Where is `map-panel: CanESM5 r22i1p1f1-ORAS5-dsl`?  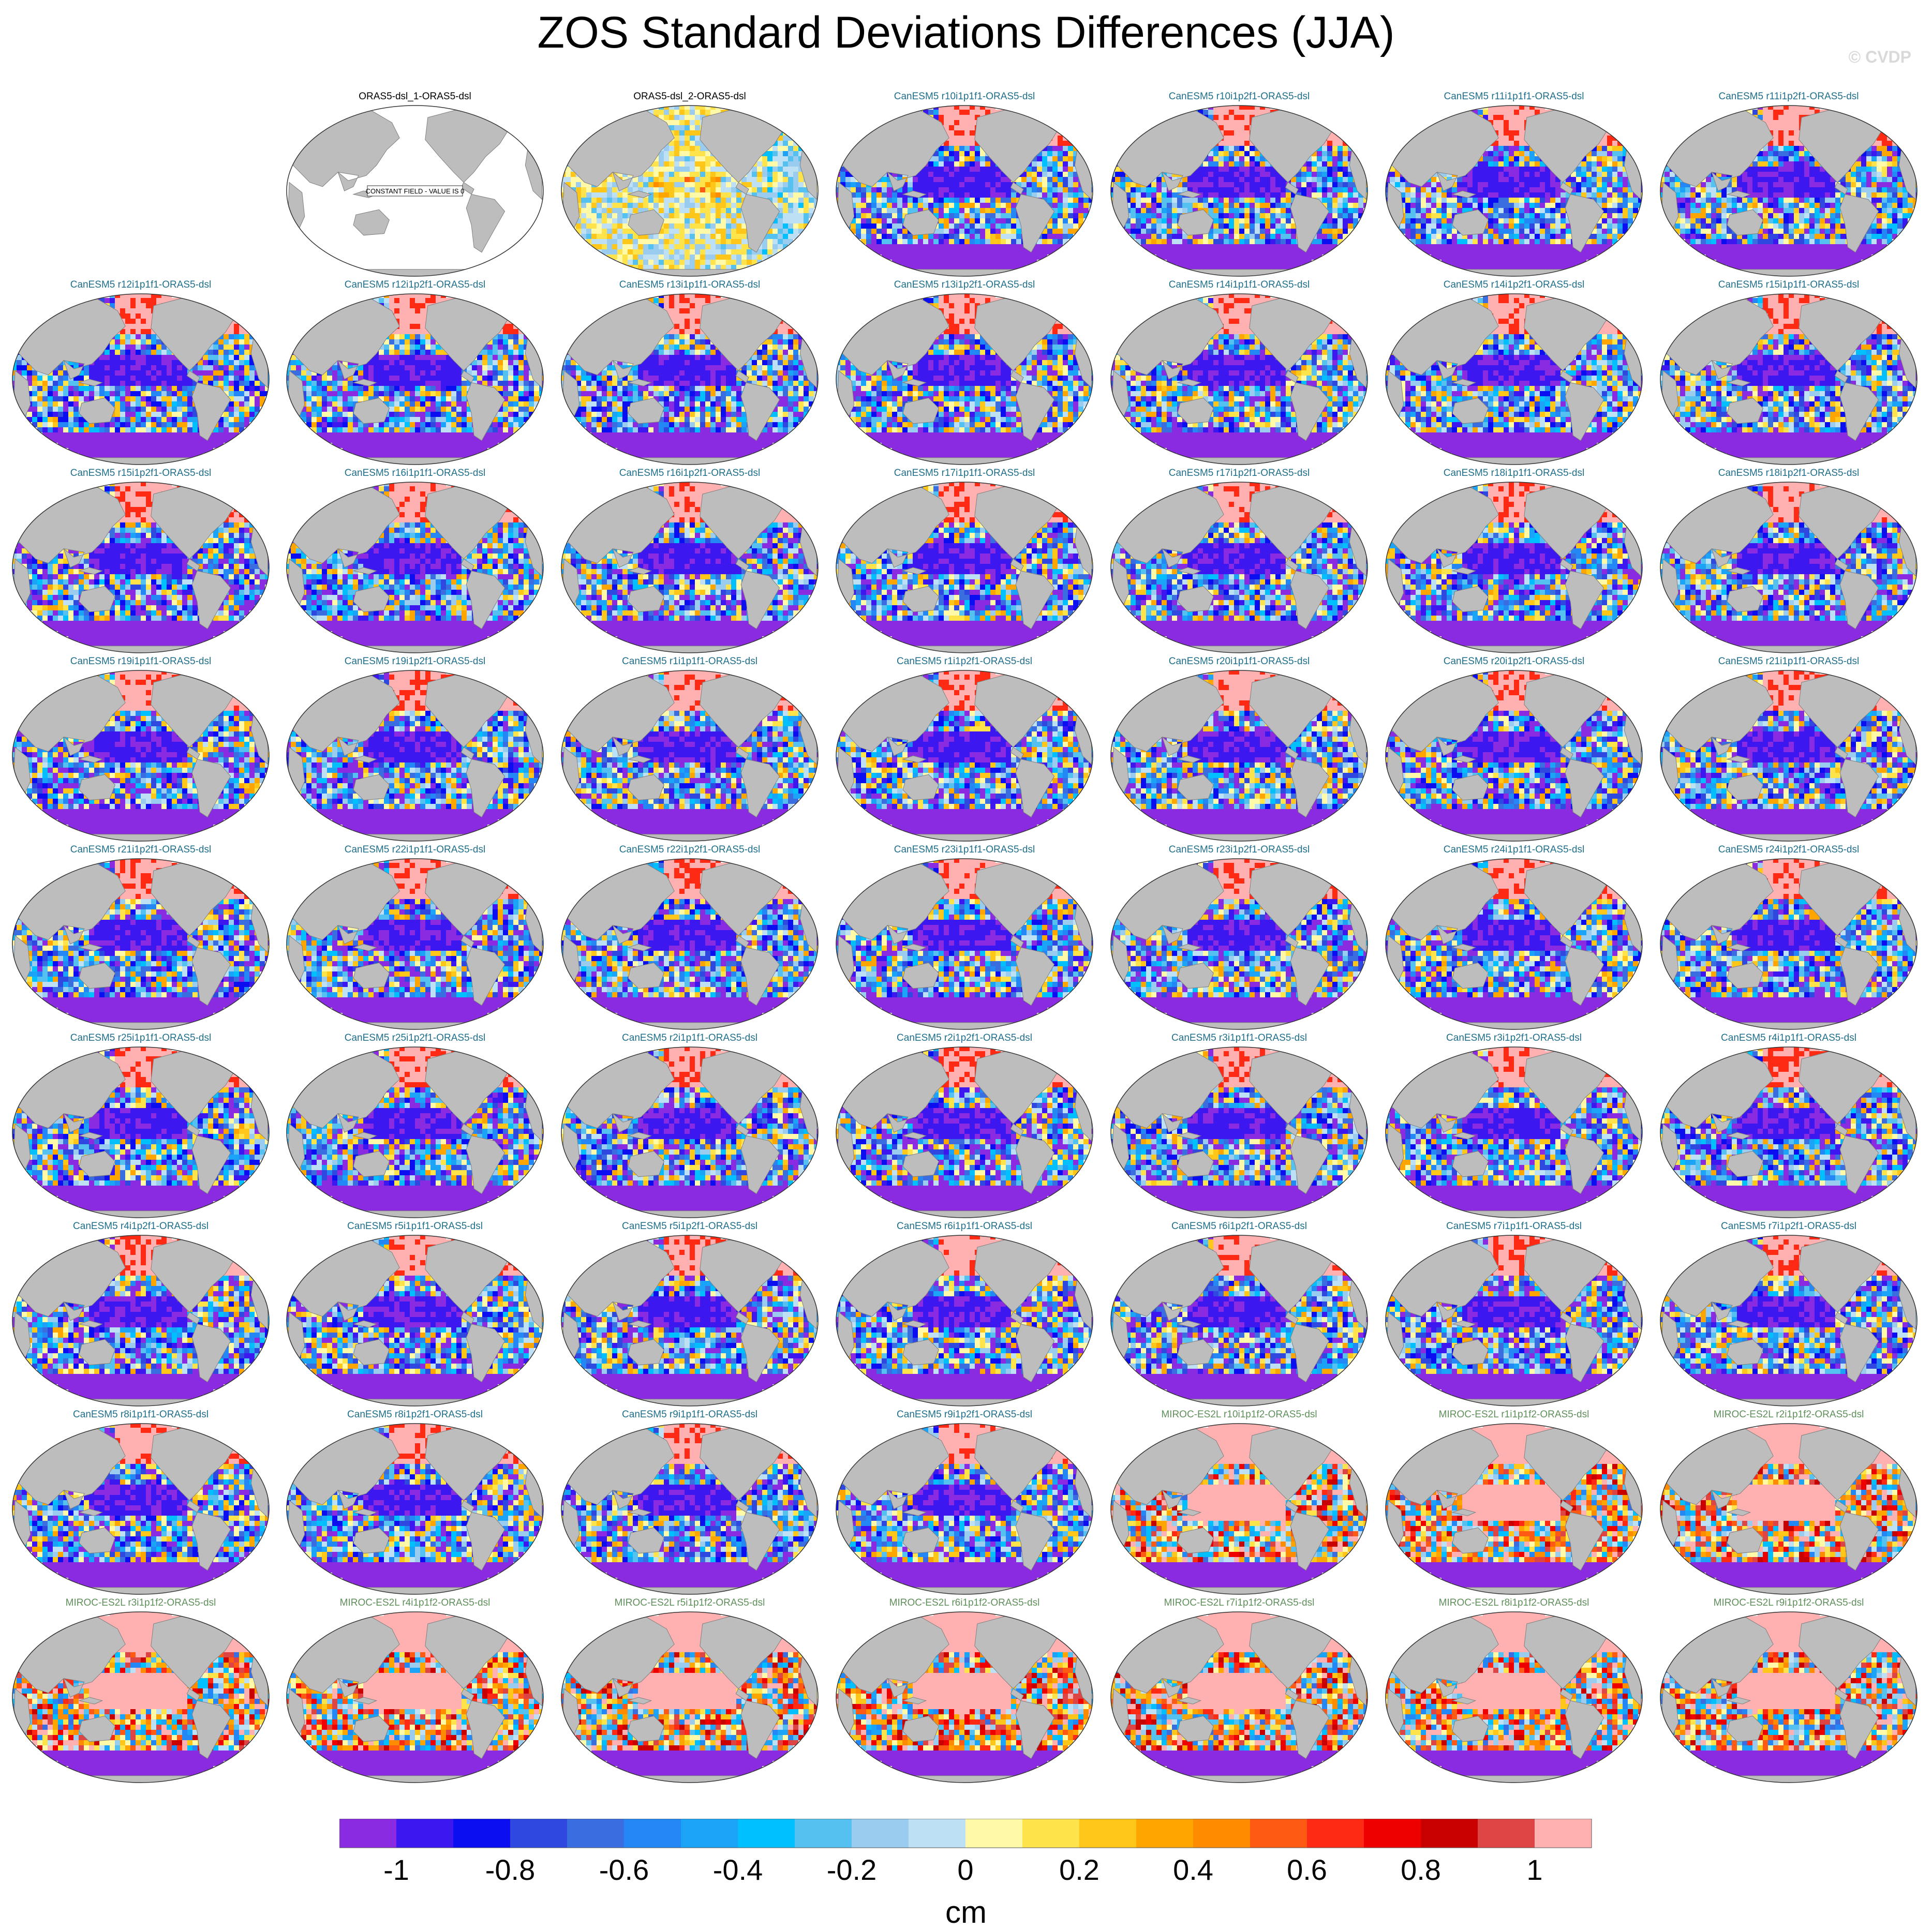
map-panel: CanESM5 r22i1p1f1-ORAS5-dsl is located at coordinates (414, 937).